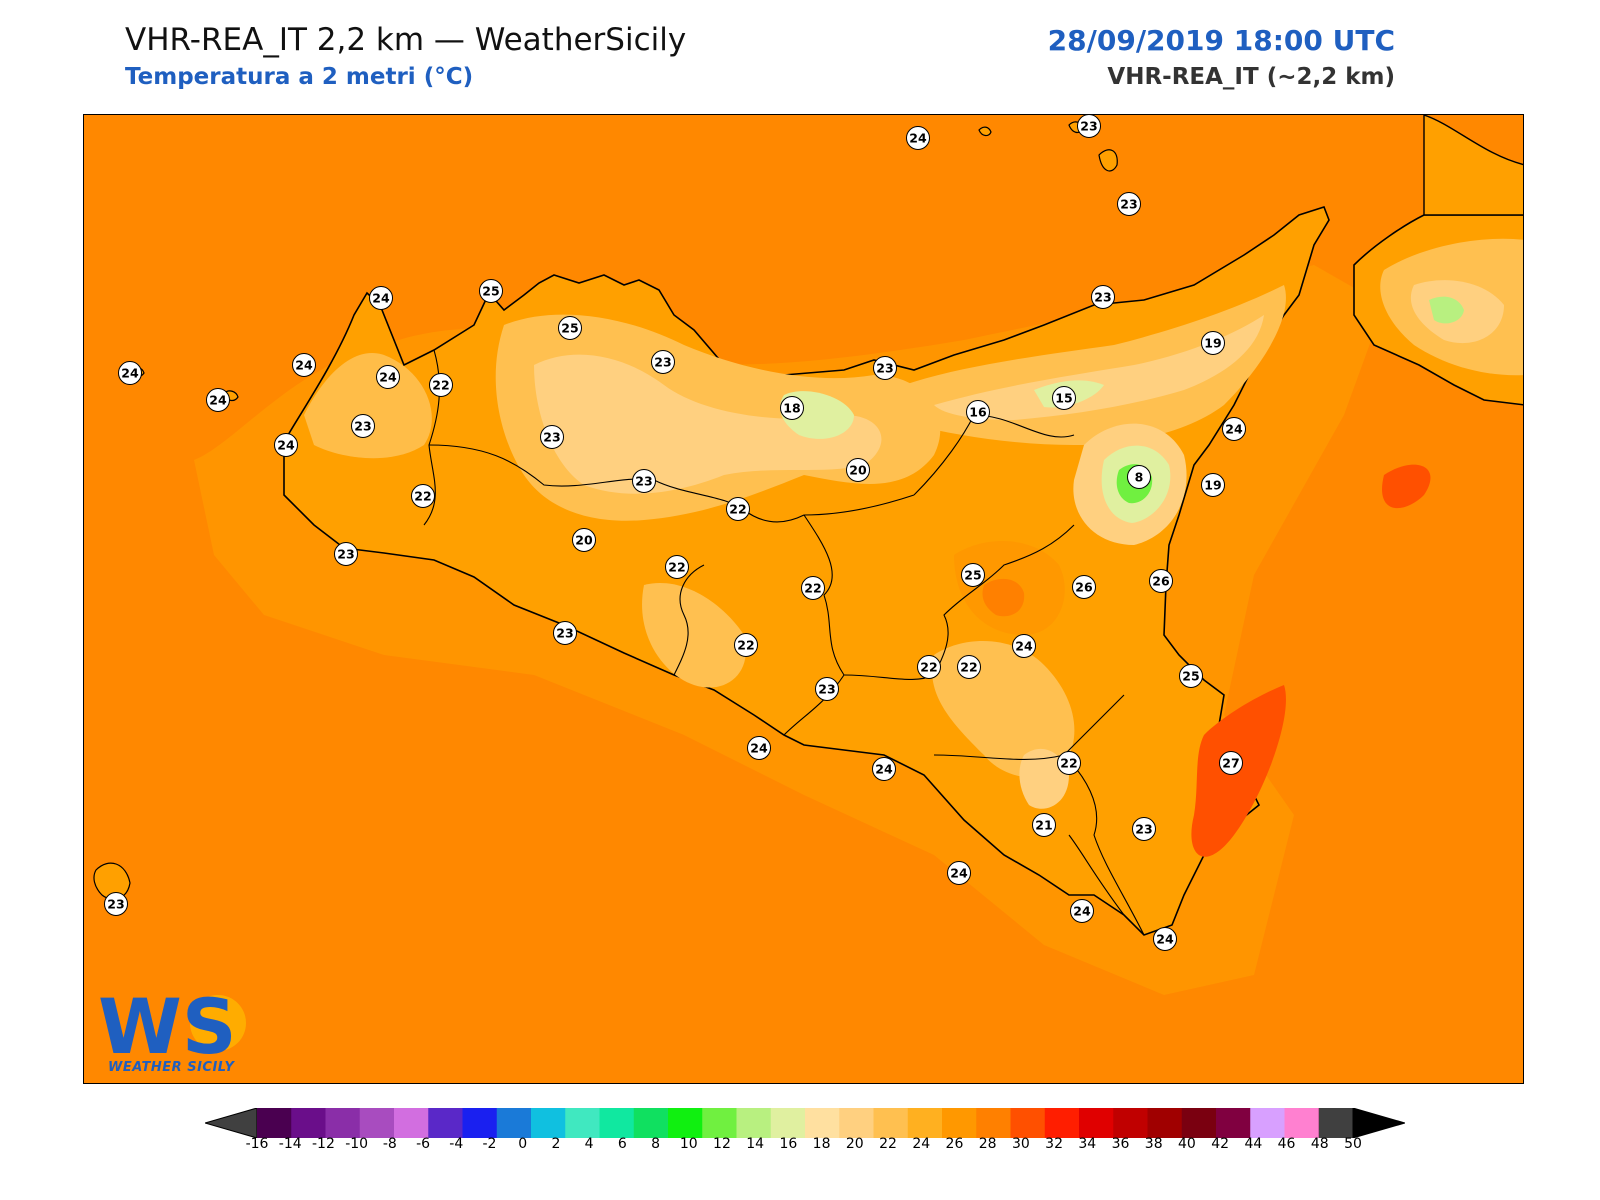 This screenshot has width=1600, height=1200. I want to click on colorbar-under-triangle, so click(231, 1123).